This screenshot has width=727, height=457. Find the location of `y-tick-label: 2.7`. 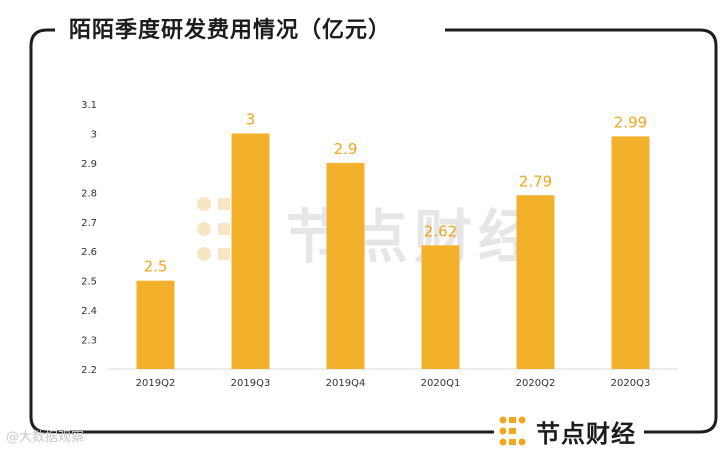

y-tick-label: 2.7 is located at coordinates (89, 223).